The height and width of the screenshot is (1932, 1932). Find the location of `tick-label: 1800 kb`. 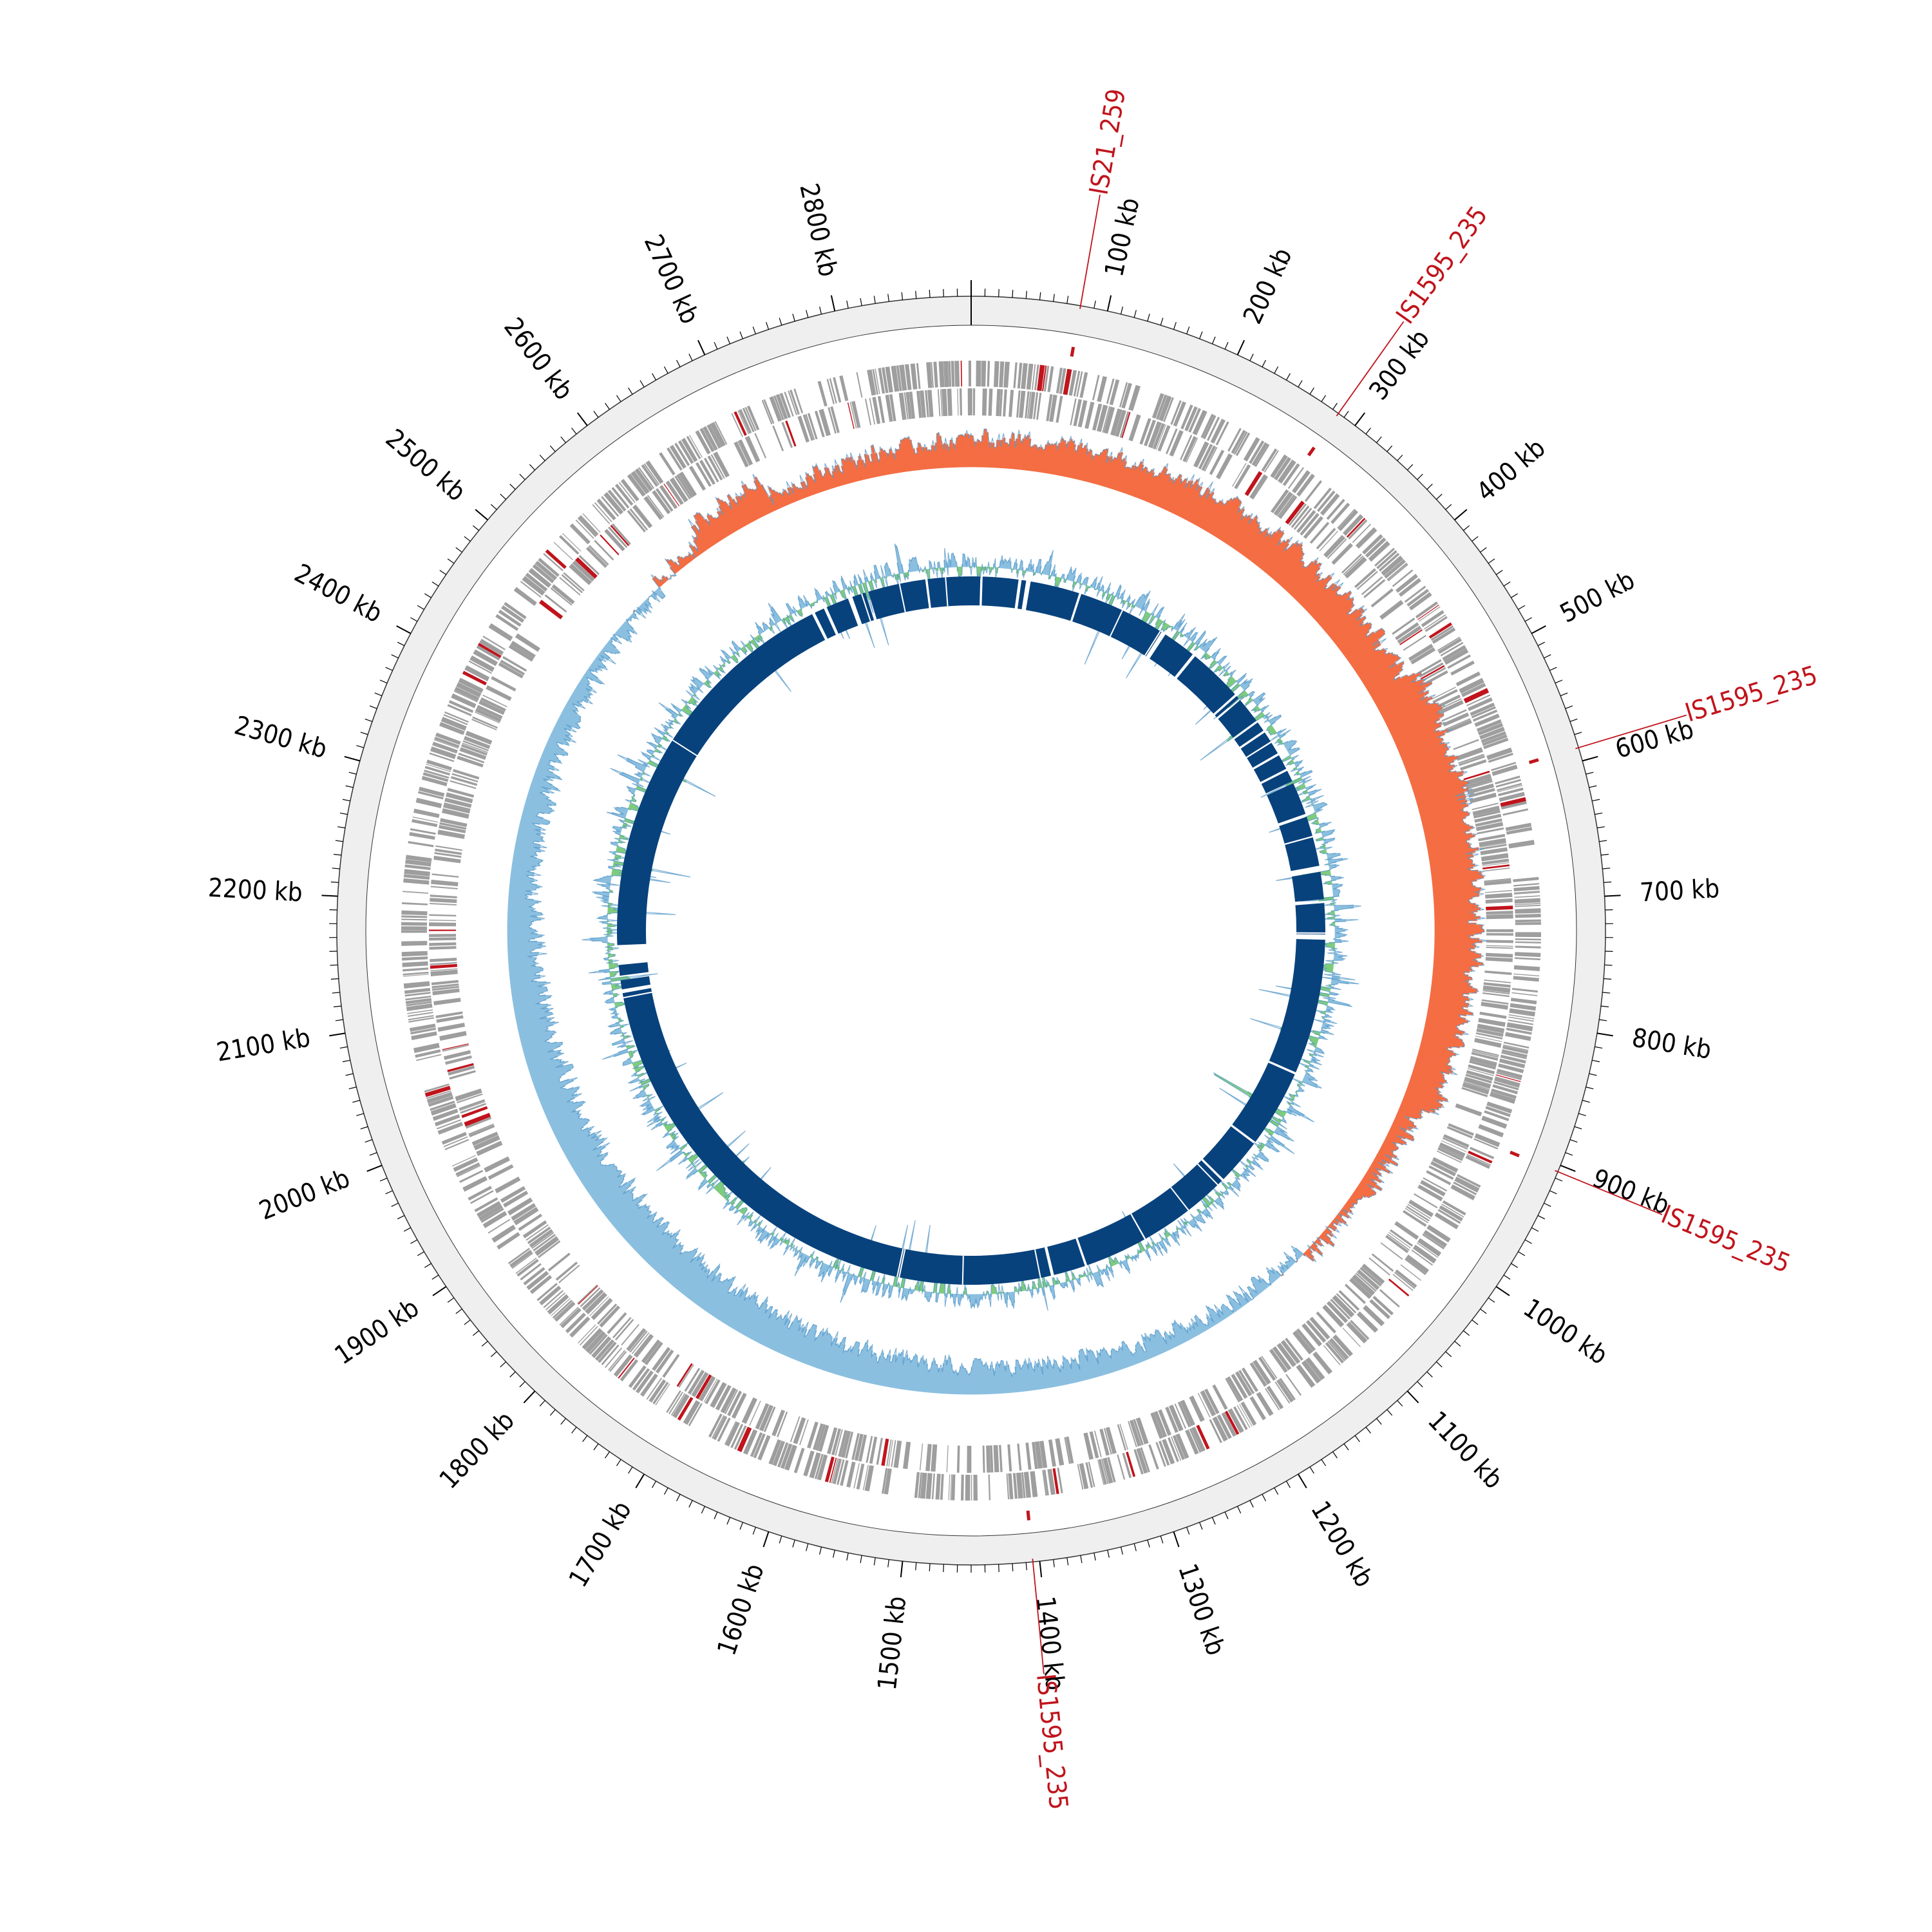

tick-label: 1800 kb is located at coordinates (477, 1450).